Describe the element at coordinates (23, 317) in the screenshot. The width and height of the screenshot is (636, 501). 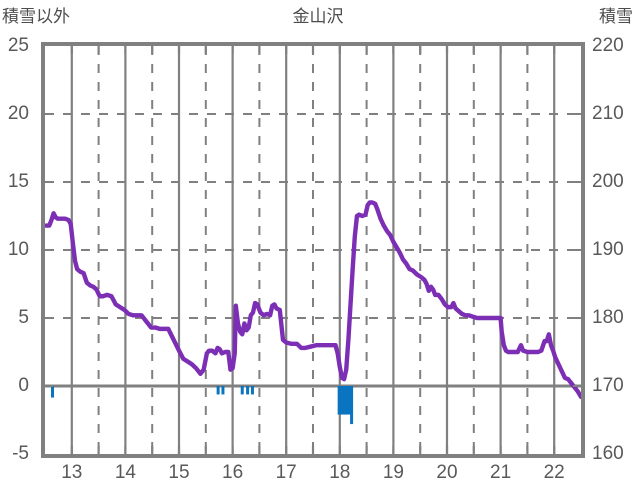
I see `y-axis-left-tick-label: 5` at that location.